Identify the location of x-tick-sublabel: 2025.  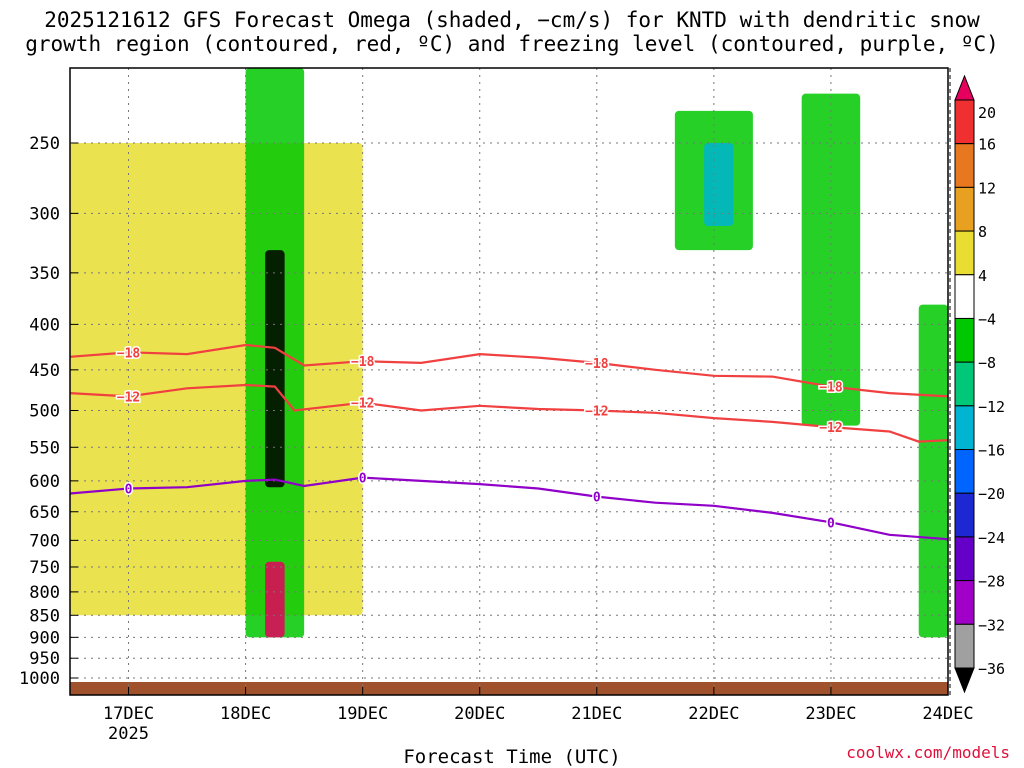
(128, 734).